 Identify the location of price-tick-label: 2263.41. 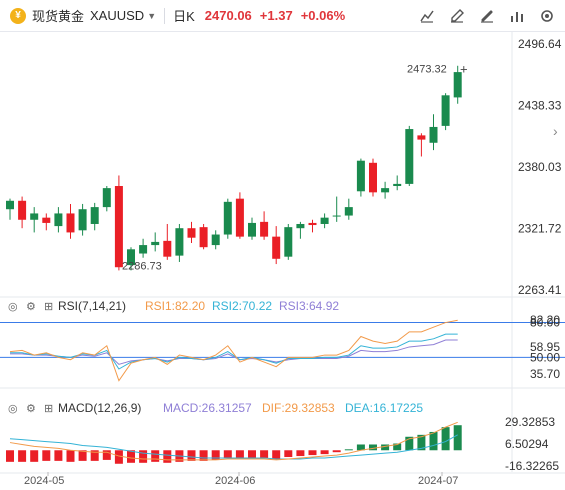
(540, 290).